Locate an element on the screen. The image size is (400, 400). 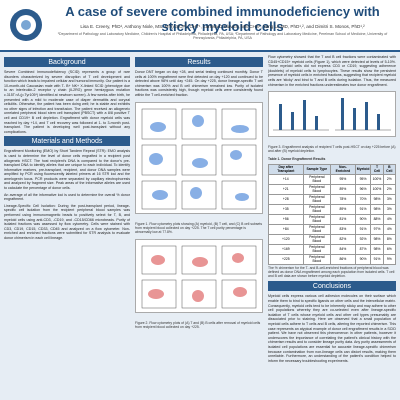
section-heading: Background is located at coordinates (67, 62).